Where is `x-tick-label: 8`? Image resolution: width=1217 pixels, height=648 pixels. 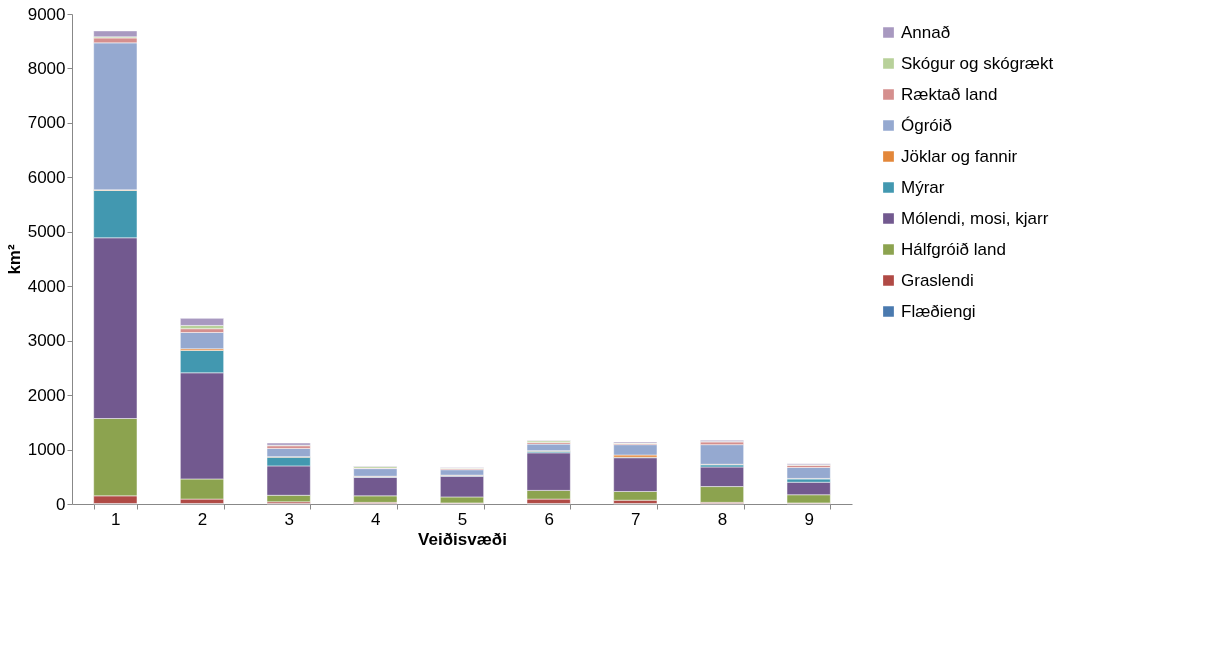
x-tick-label: 8 is located at coordinates (722, 519).